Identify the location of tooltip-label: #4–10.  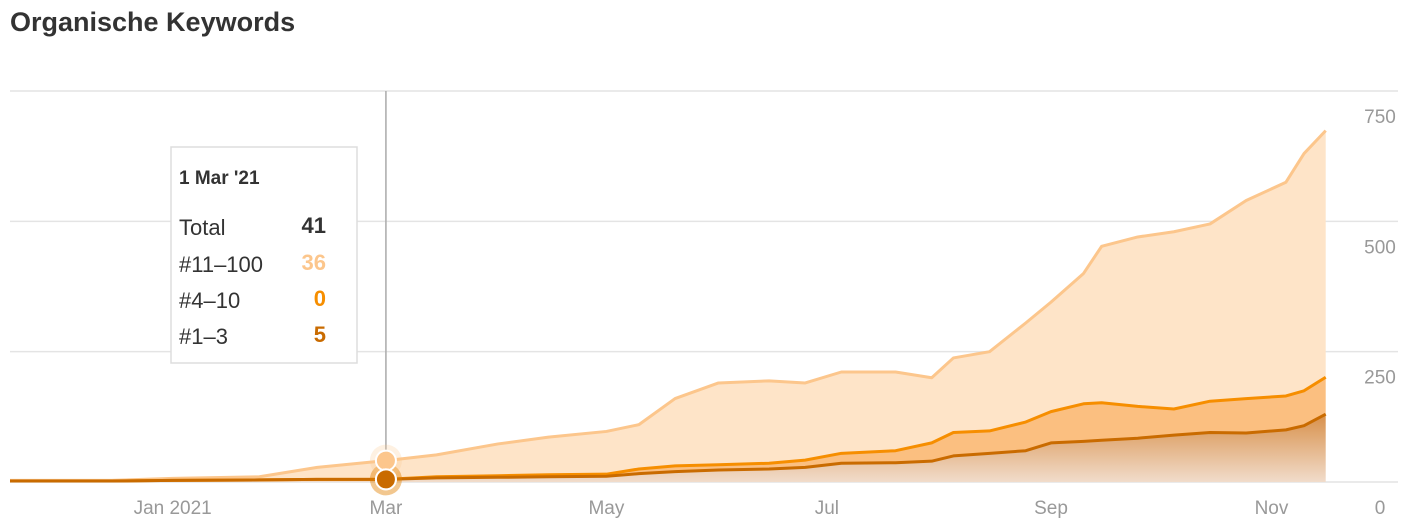
(209, 300).